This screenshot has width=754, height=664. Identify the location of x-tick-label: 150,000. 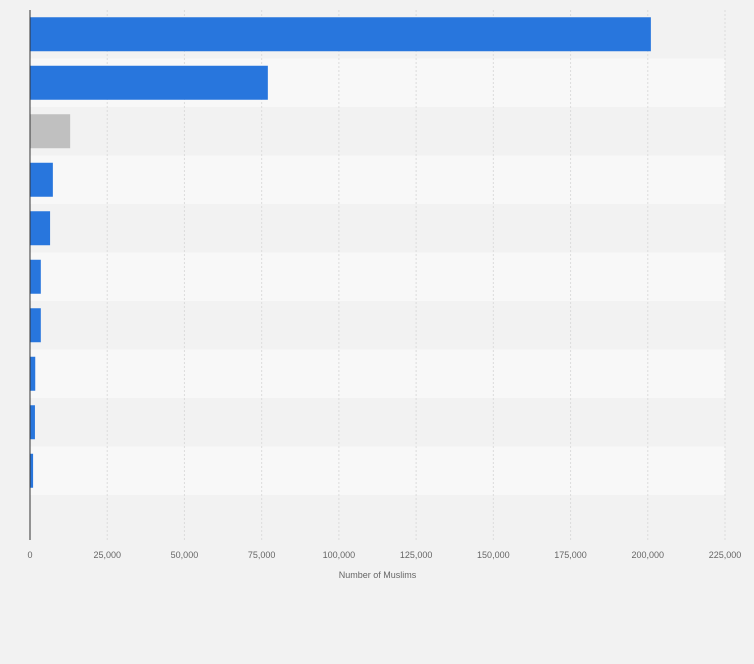
(493, 555).